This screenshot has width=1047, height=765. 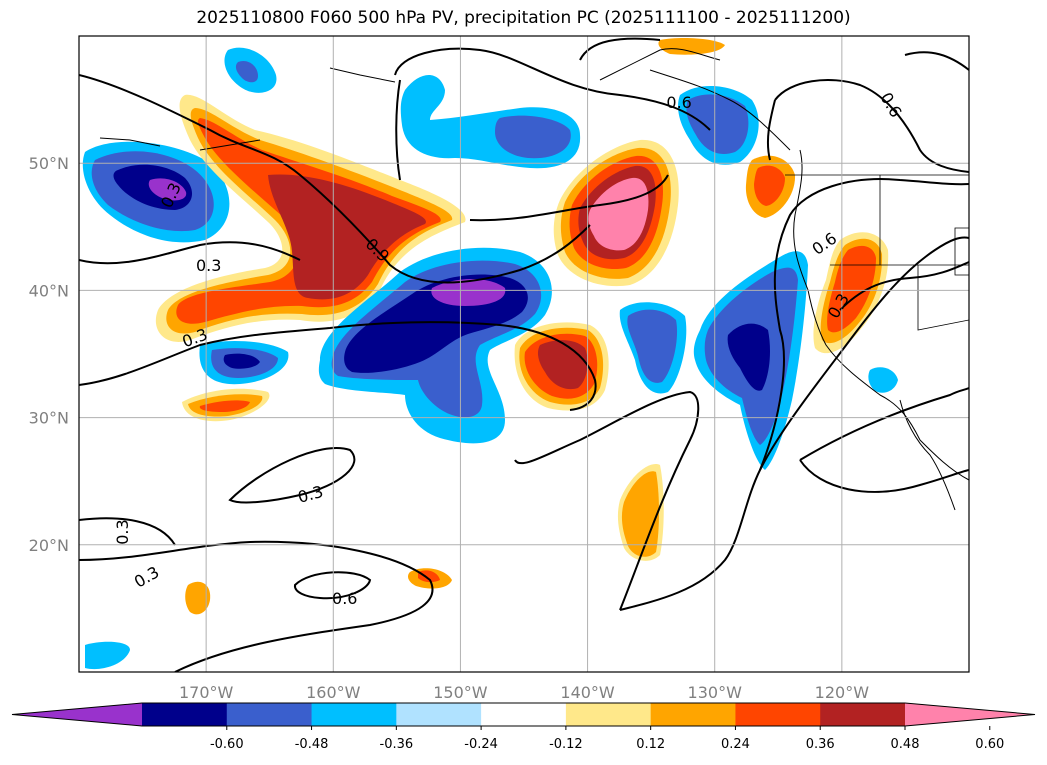 I want to click on lon-tick-label: 130°W, so click(x=715, y=692).